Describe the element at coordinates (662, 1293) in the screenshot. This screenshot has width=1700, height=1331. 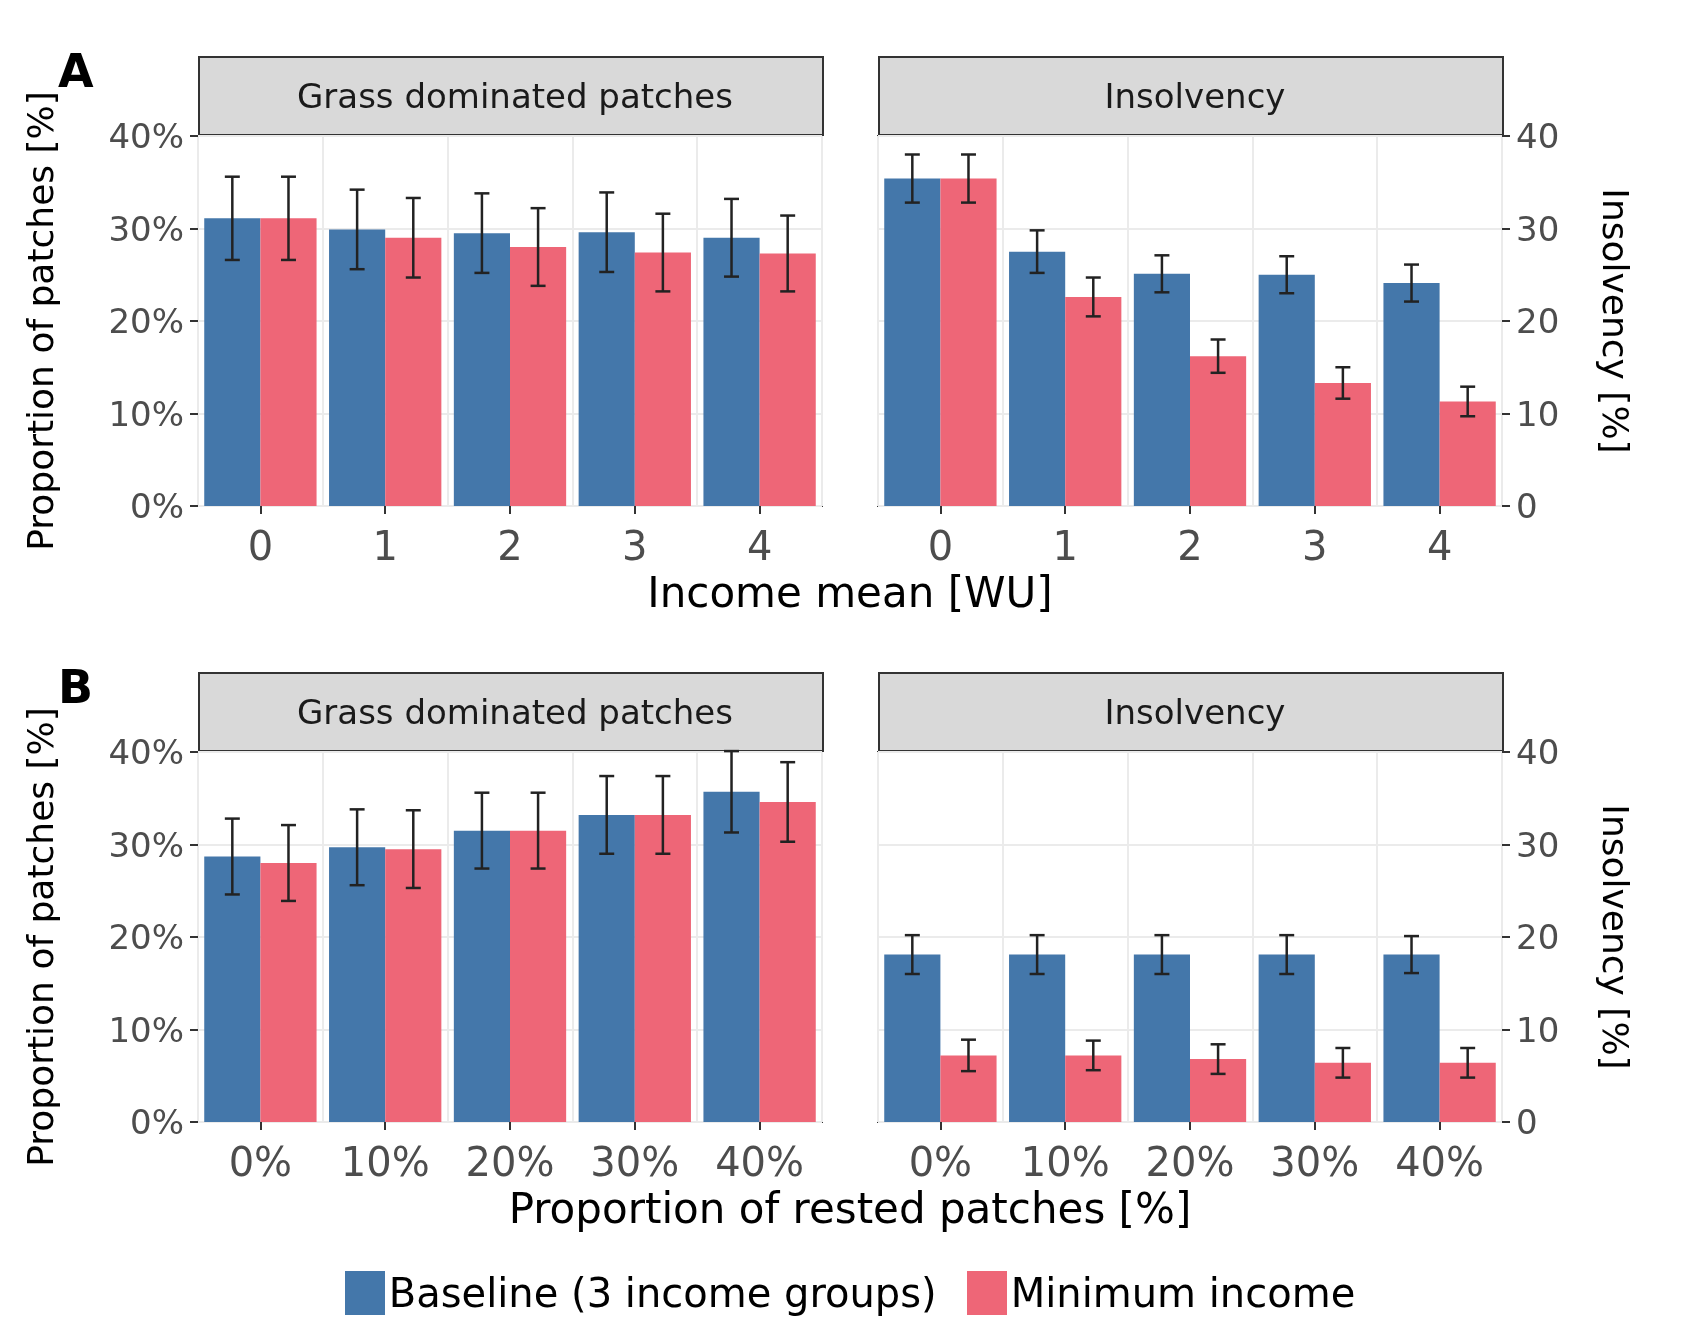
I see `legend-label: Baseline (3 income groups)` at that location.